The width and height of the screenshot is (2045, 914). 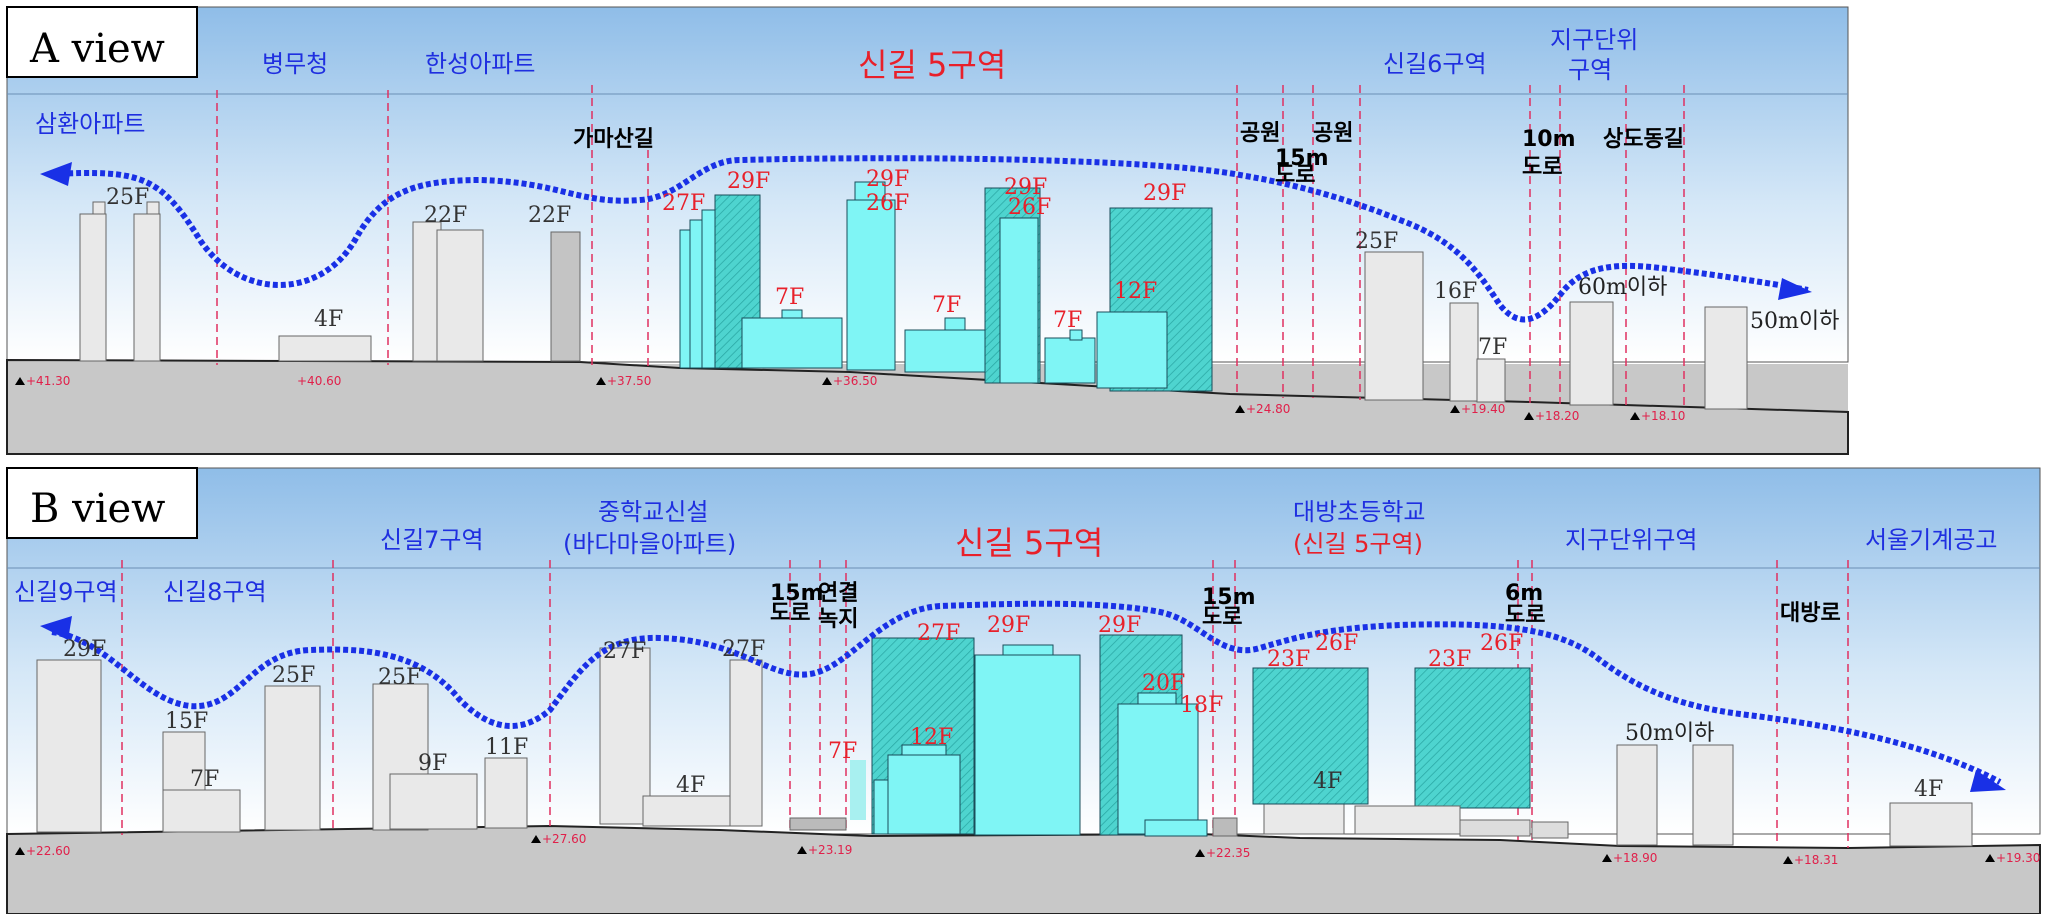 What do you see at coordinates (564, 839) in the screenshot?
I see `panel-b-elev-2: +27.60` at bounding box center [564, 839].